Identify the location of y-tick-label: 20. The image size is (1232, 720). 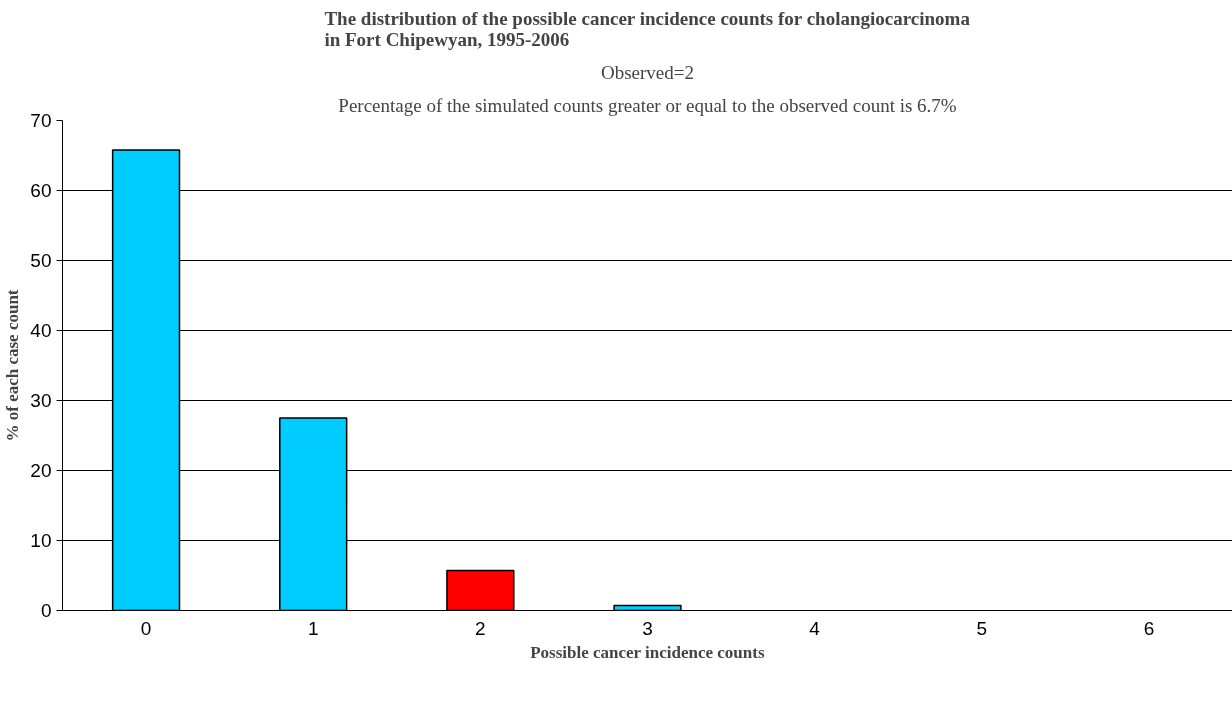
(41, 470).